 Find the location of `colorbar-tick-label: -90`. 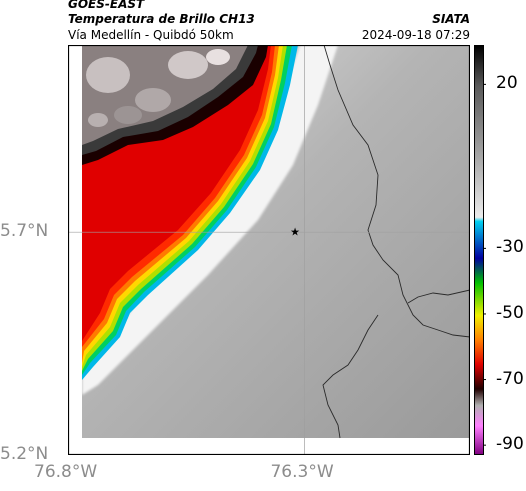

colorbar-tick-label: -90 is located at coordinates (510, 444).